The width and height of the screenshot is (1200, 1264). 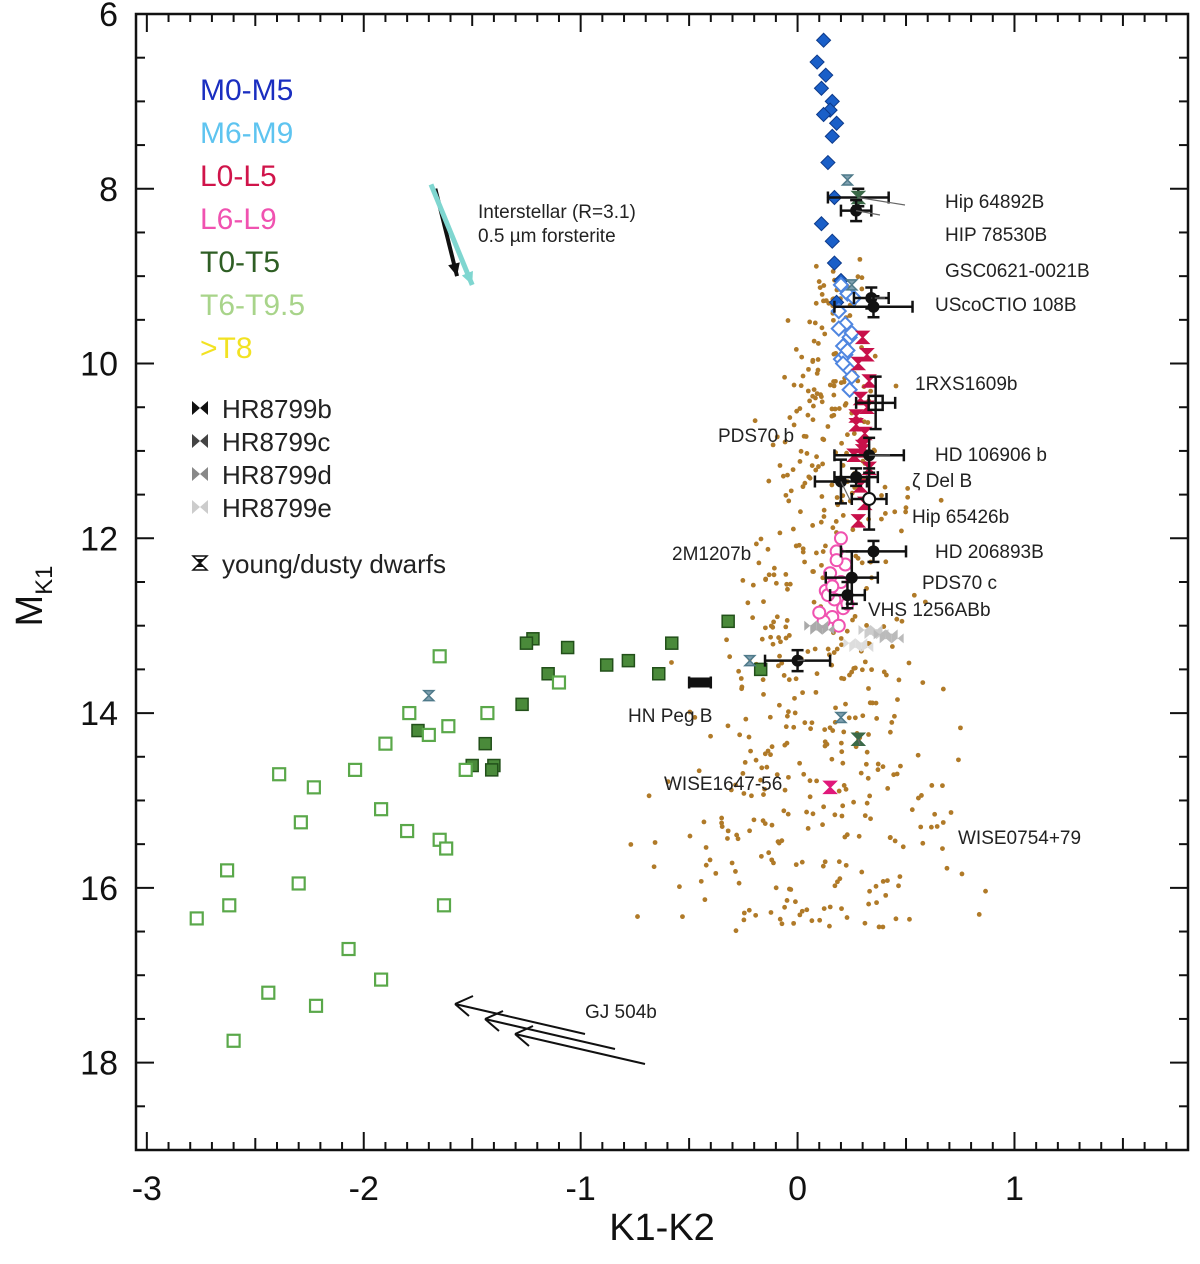 I want to click on object-1rxs1609b: 1RXS1609b, so click(x=935, y=402).